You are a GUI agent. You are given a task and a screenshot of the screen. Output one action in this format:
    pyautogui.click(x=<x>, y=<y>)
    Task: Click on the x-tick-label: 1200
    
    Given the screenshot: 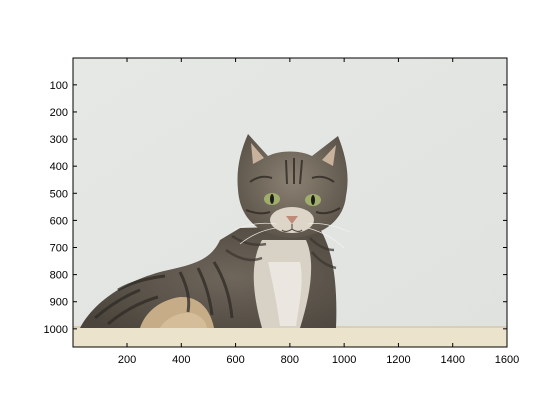 What is the action you would take?
    pyautogui.click(x=398, y=360)
    